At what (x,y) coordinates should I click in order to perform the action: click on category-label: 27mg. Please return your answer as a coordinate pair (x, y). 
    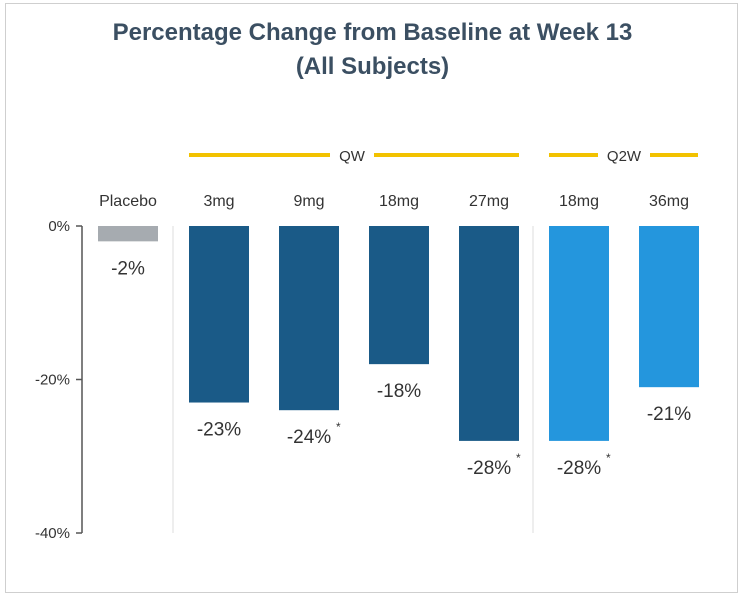
    Looking at the image, I should click on (489, 201).